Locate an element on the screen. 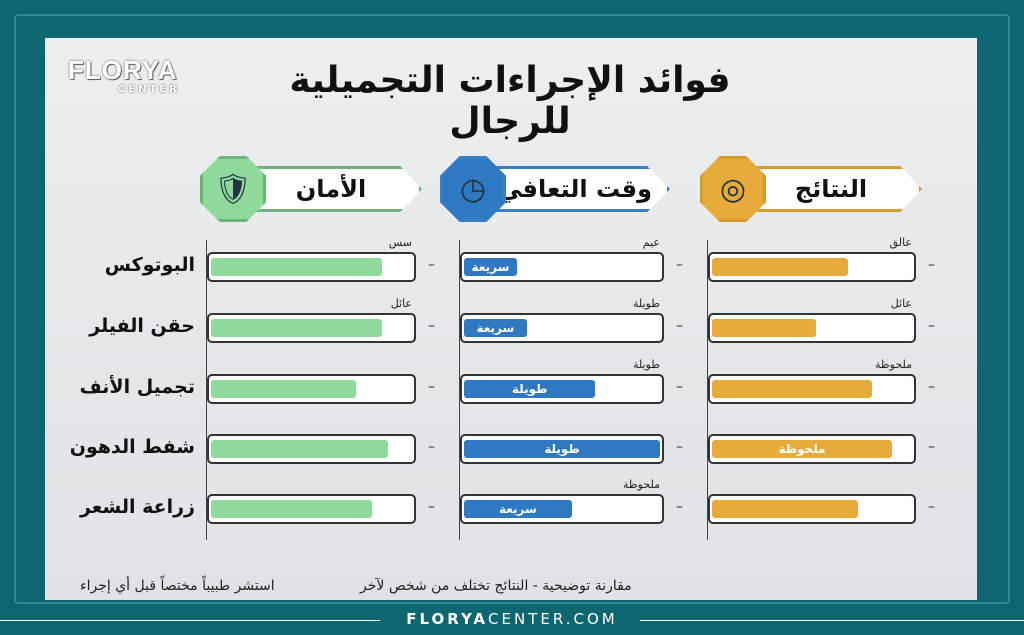  row-label: البوتوكس is located at coordinates (149, 265).